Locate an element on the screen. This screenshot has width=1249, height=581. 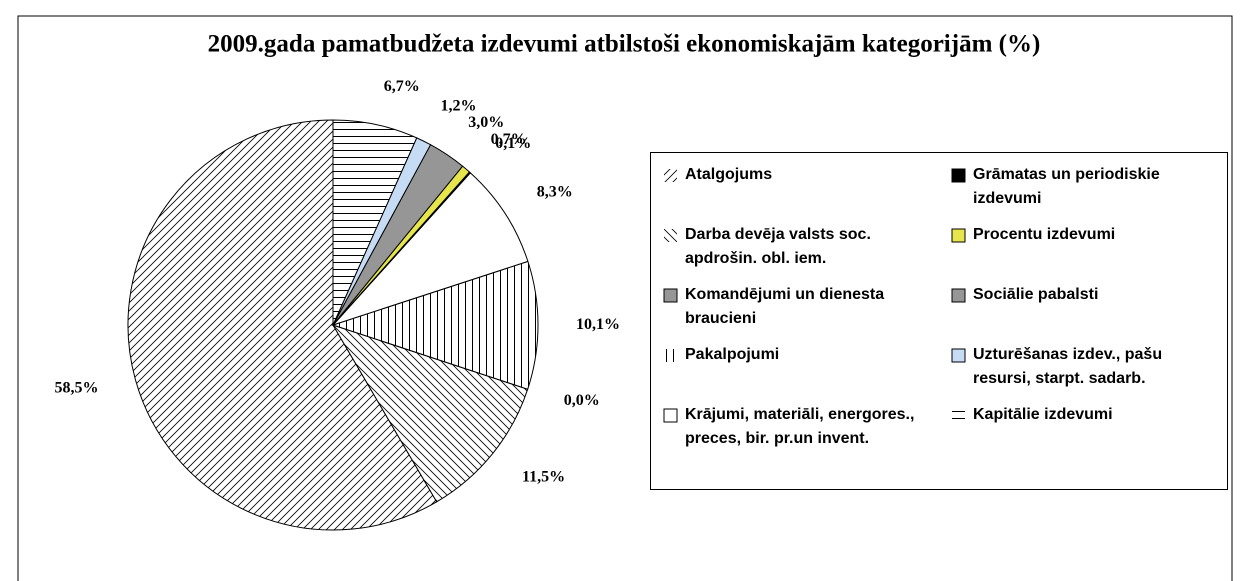
data-label: 58,5% is located at coordinates (76, 387).